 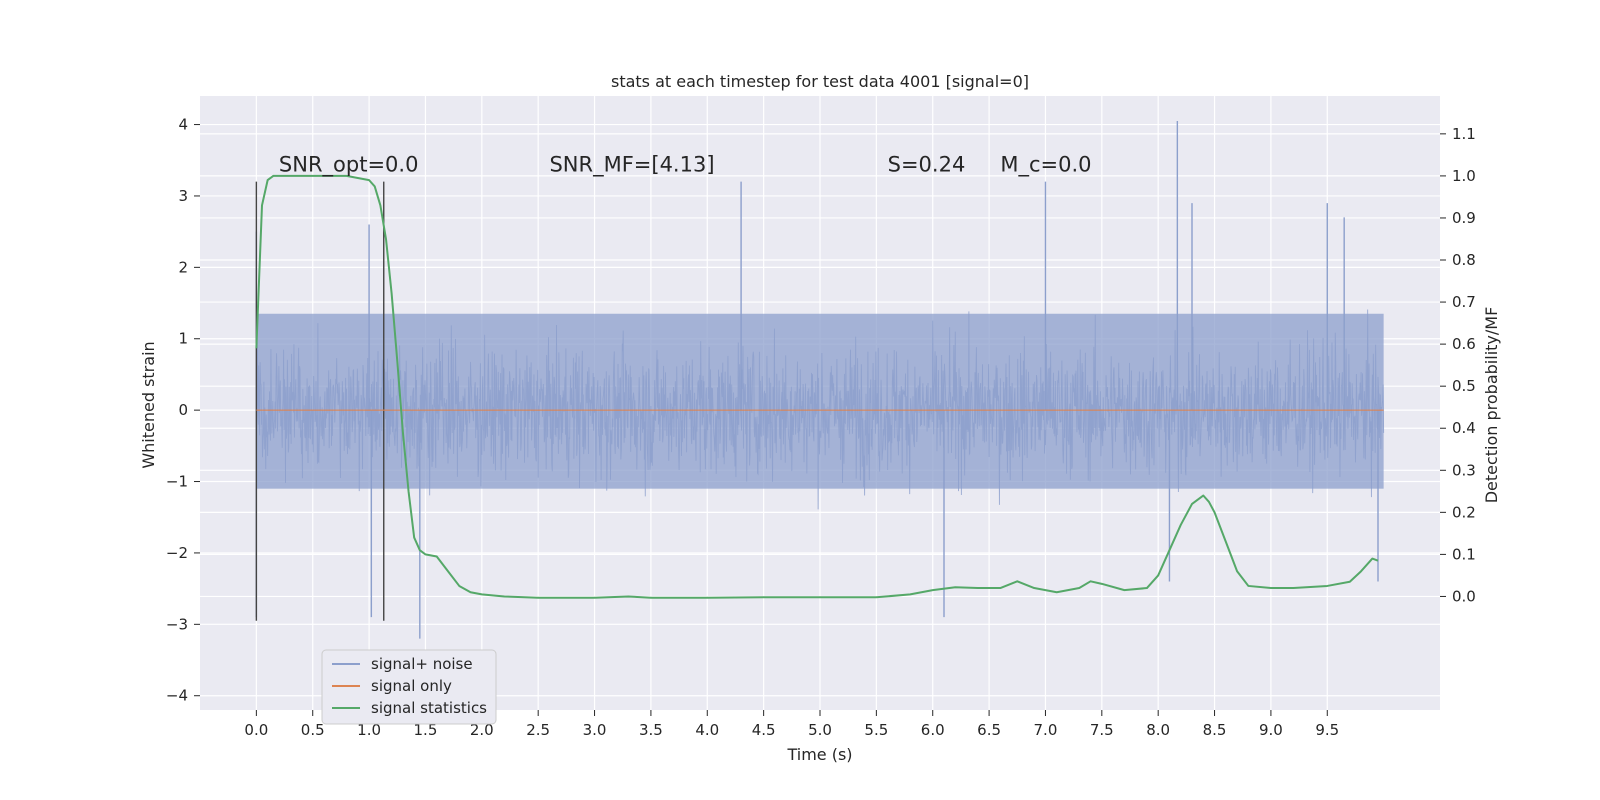 I want to click on x-tick-label: 3.0, so click(x=595, y=730).